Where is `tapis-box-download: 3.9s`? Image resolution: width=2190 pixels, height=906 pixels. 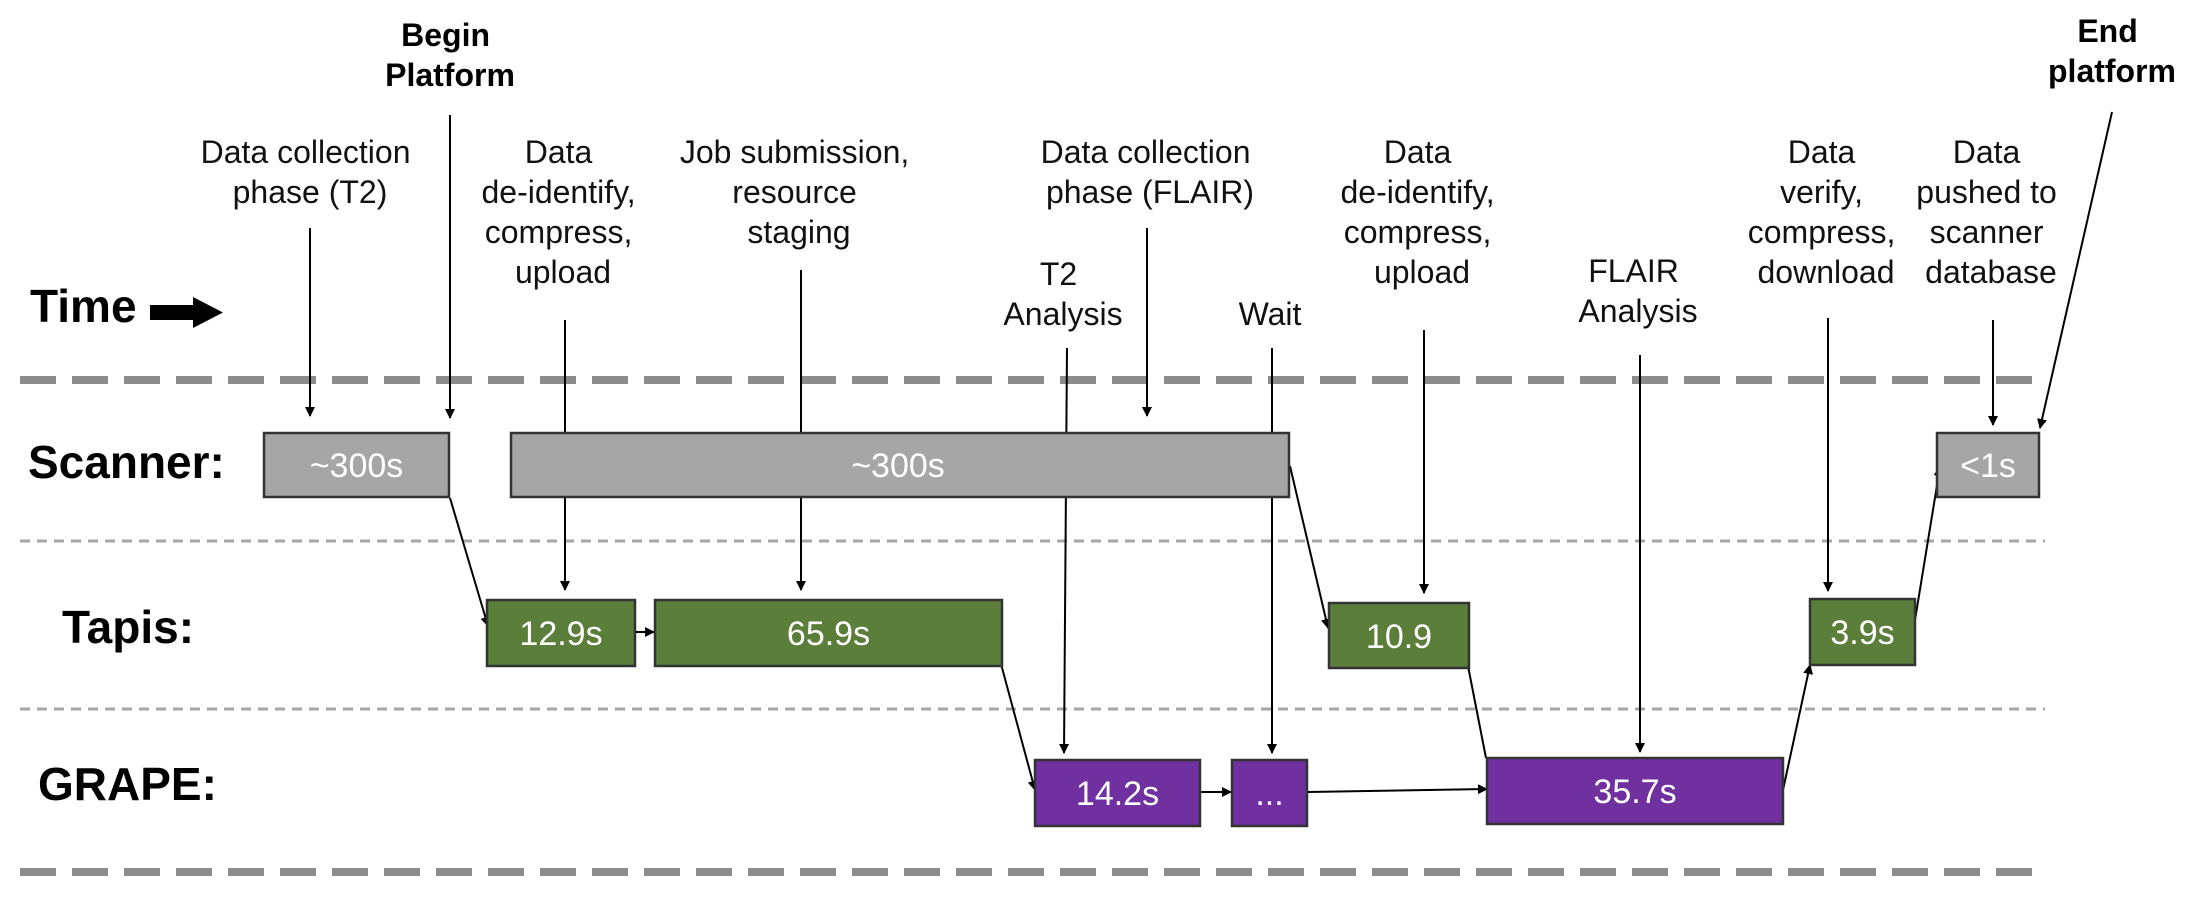 tapis-box-download: 3.9s is located at coordinates (1862, 632).